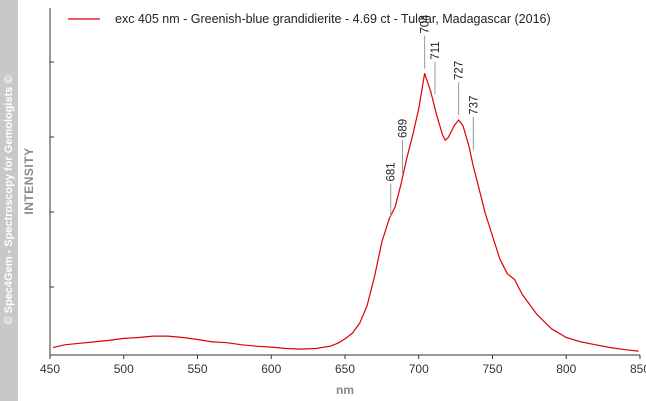  I want to click on x-tick-label: 750, so click(492, 369).